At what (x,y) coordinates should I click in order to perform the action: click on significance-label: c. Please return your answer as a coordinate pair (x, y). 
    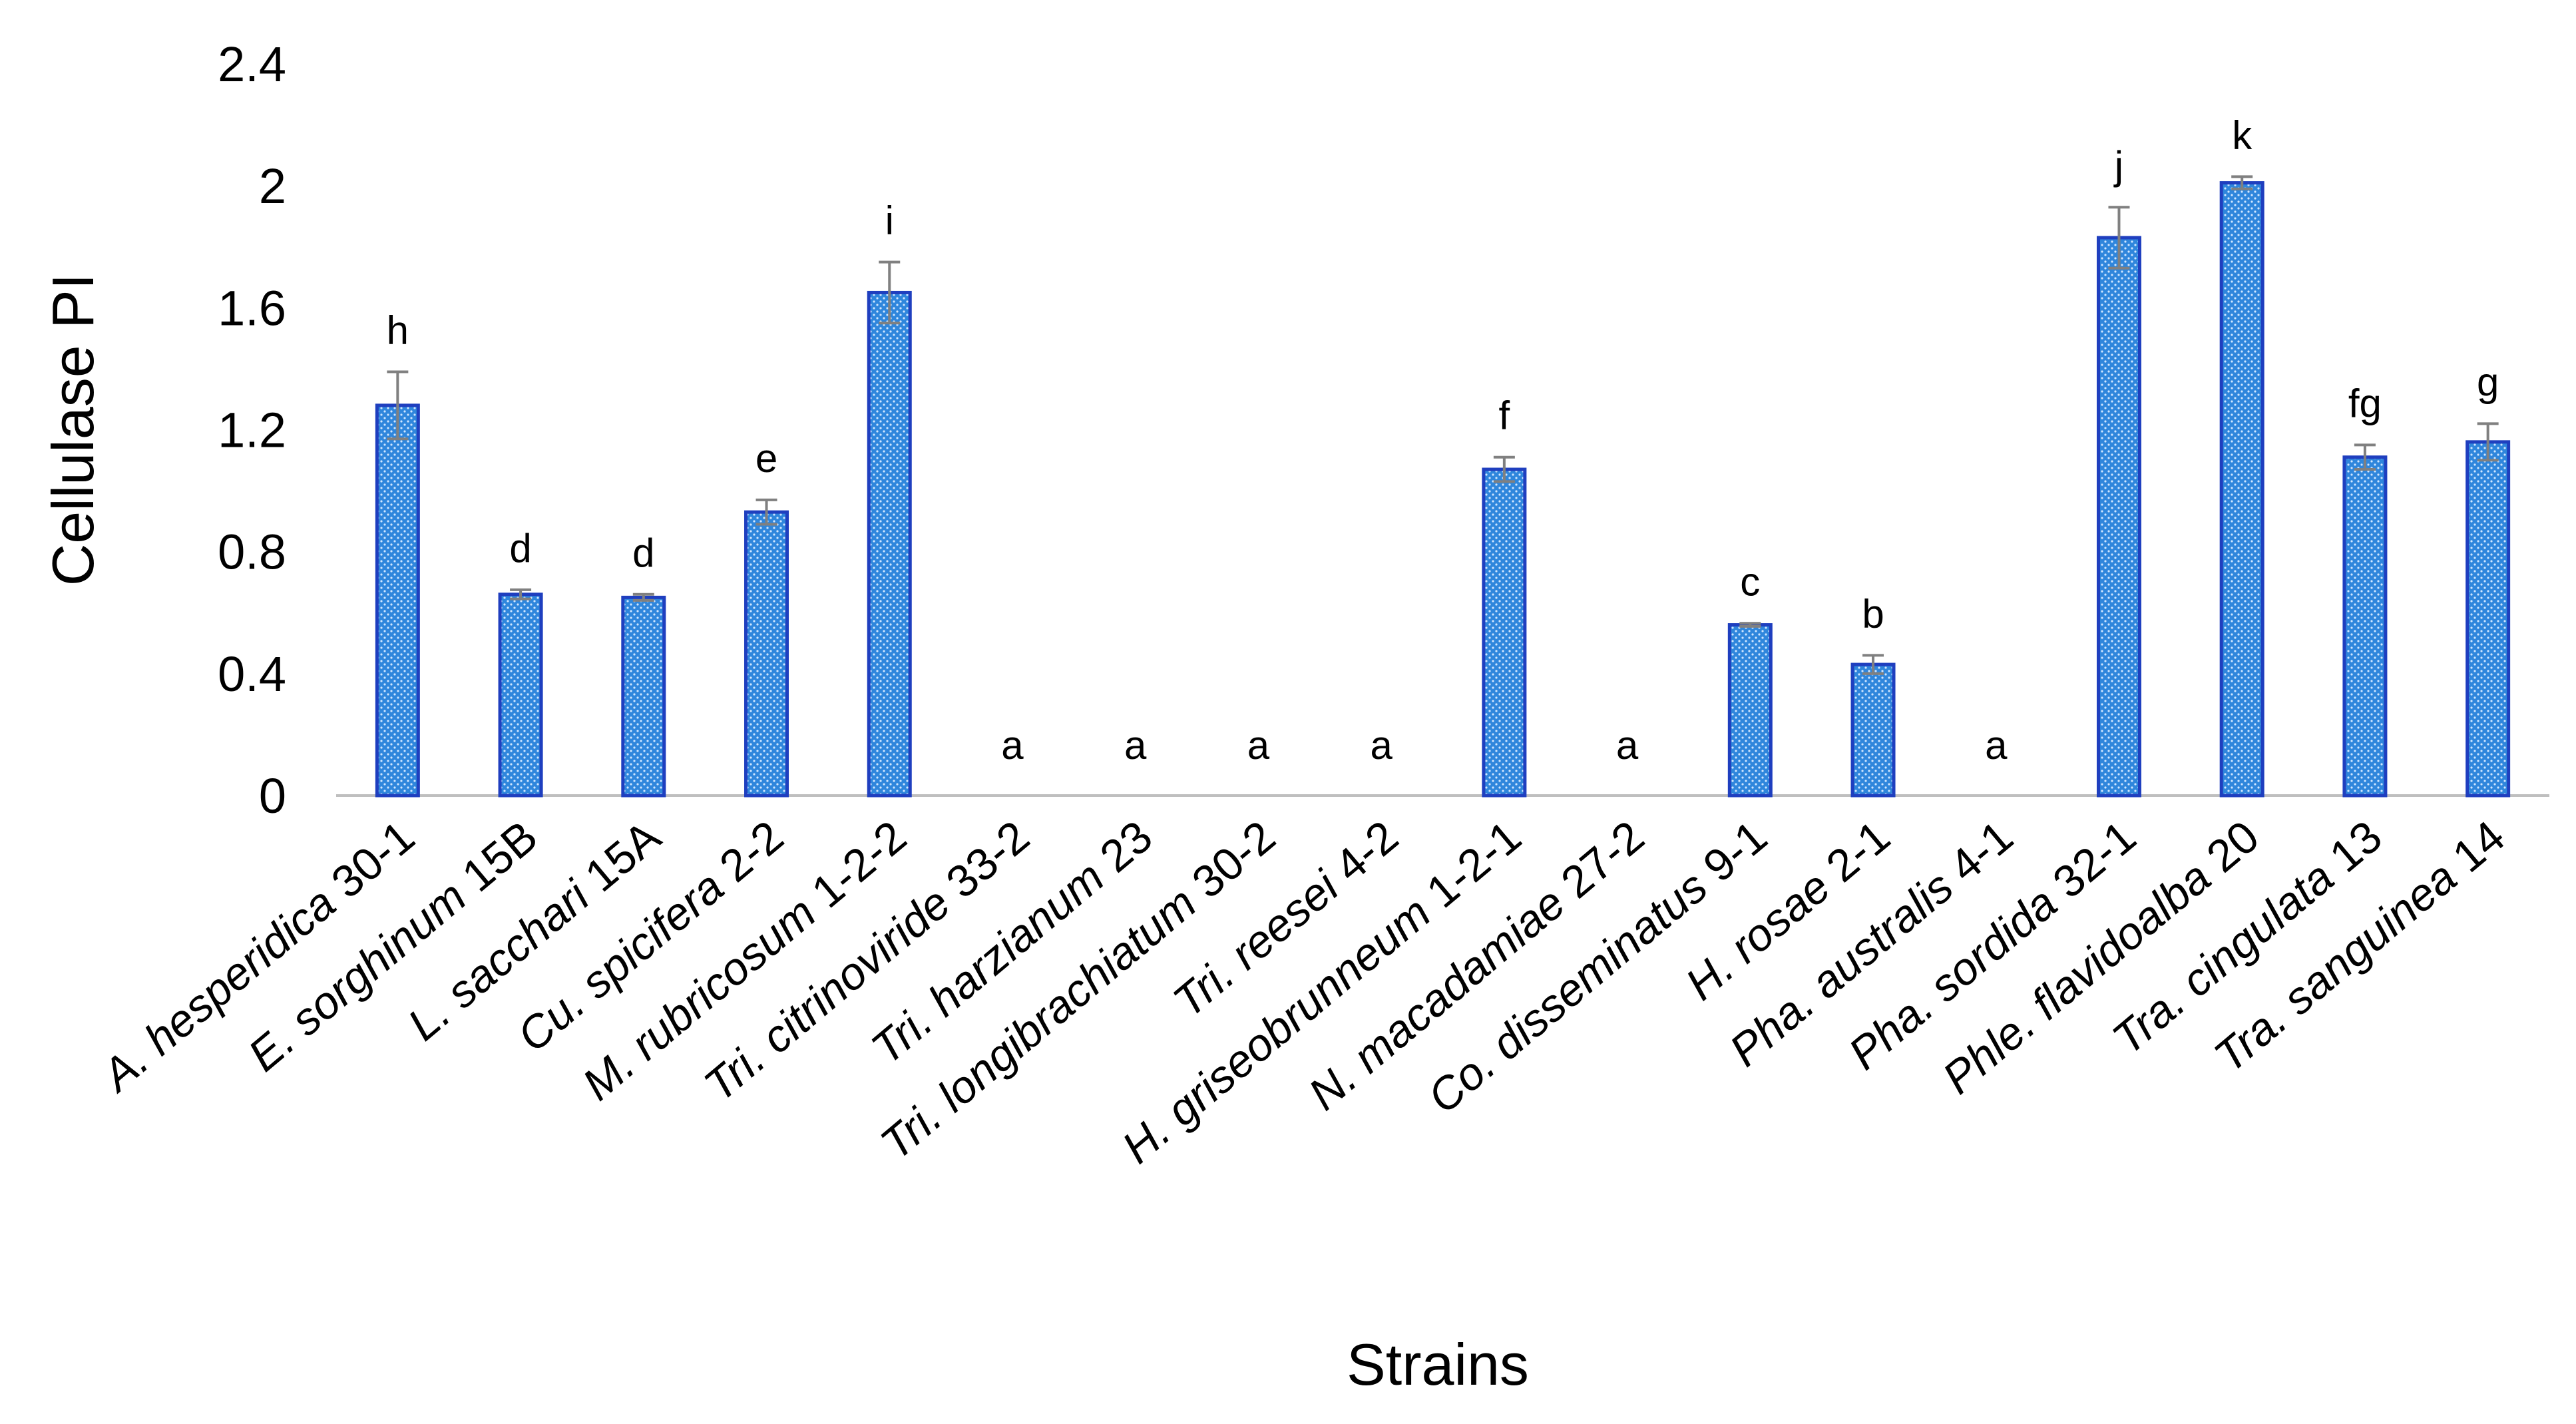
    Looking at the image, I should click on (1750, 581).